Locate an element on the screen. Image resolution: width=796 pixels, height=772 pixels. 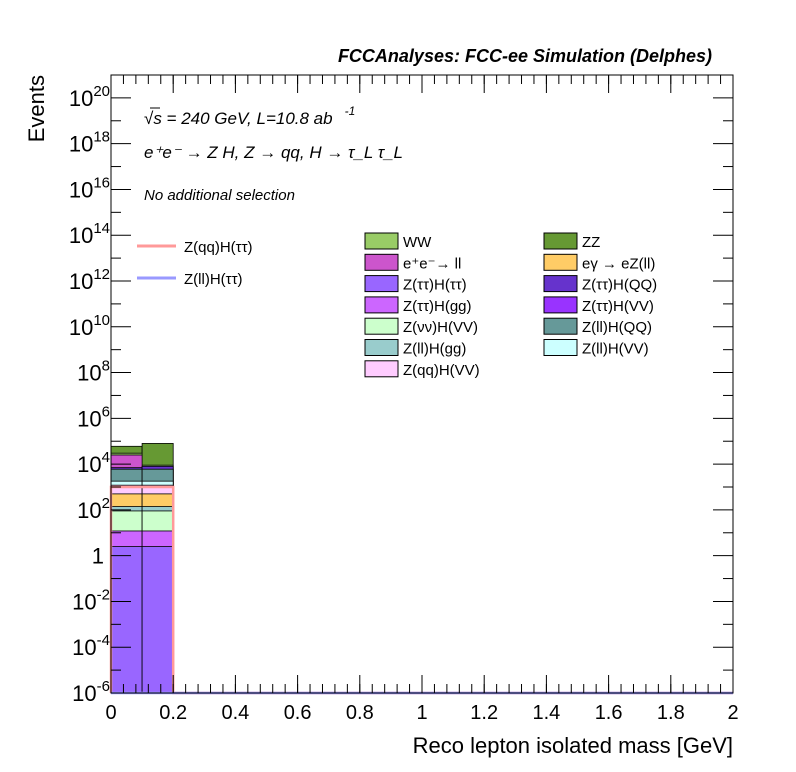
stacked-bars is located at coordinates (142, 568).